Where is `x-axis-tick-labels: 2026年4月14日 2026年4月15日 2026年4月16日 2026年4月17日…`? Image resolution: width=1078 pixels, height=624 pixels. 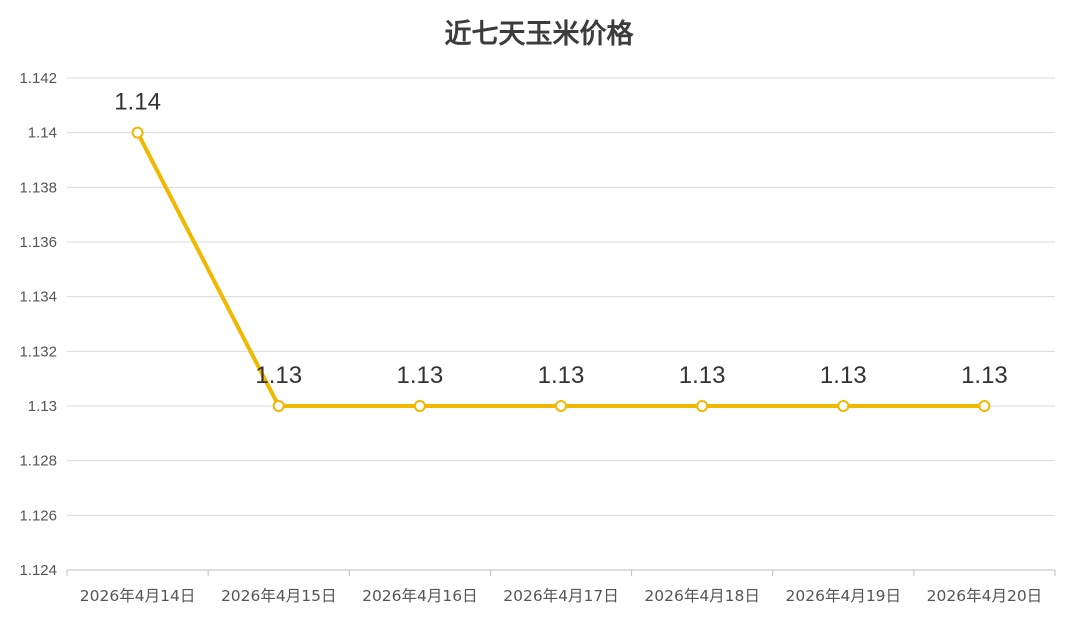 x-axis-tick-labels: 2026年4月14日 2026年4月15日 2026年4月16日 2026年4月17日… is located at coordinates (561, 596).